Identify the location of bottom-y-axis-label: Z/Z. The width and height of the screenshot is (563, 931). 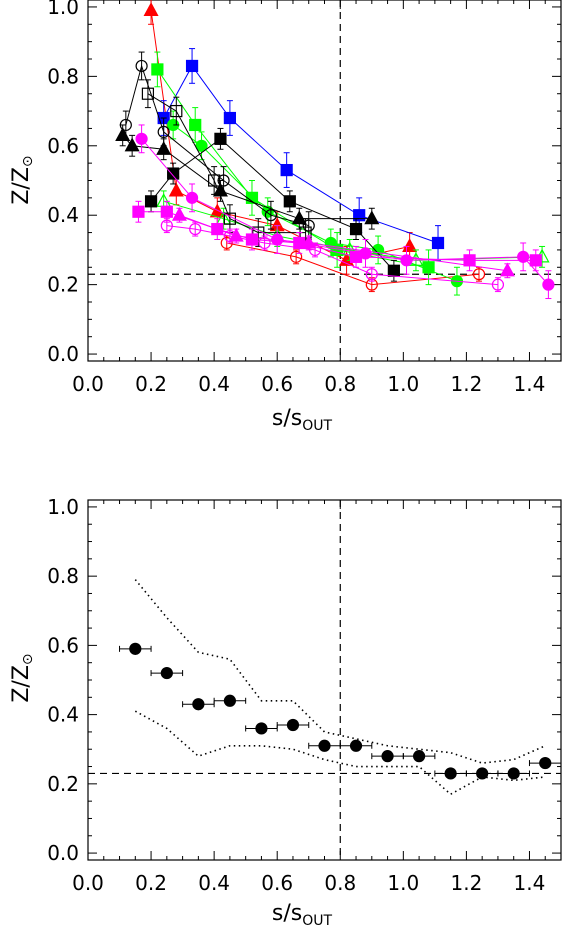
(21, 684).